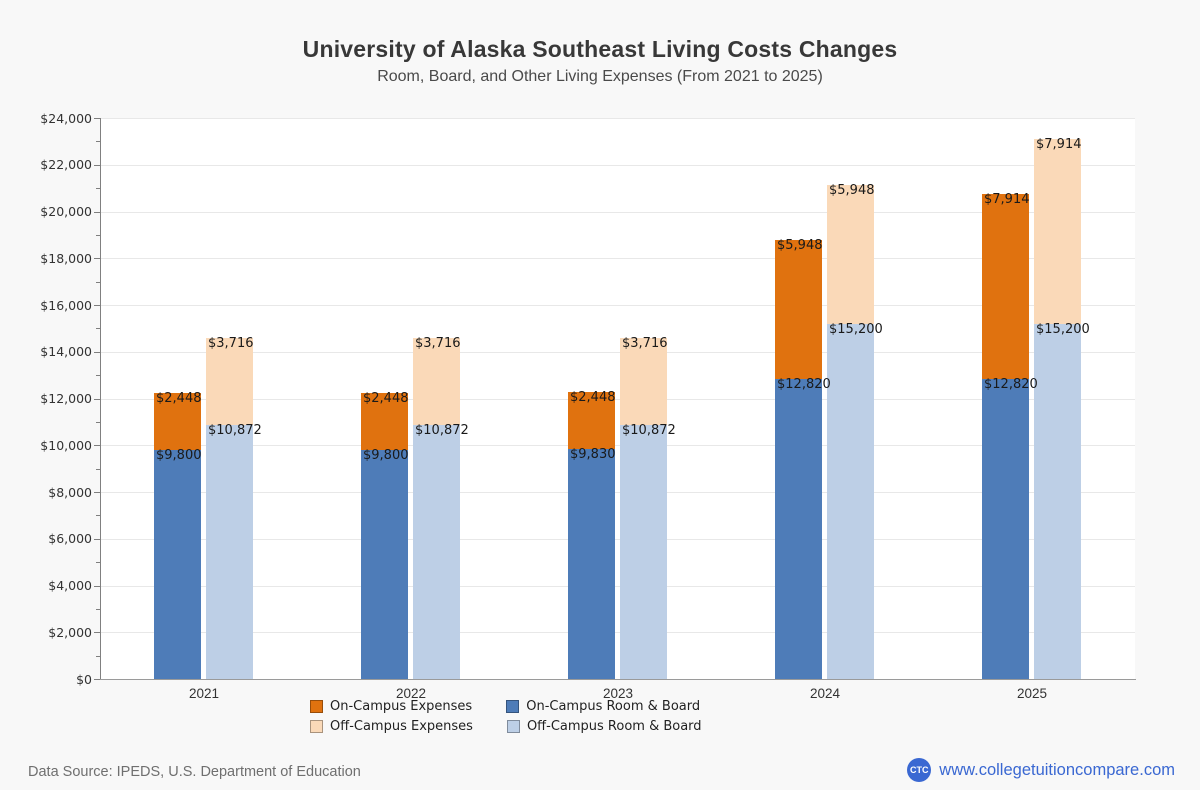 The image size is (1200, 800). What do you see at coordinates (804, 384) in the screenshot?
I see `bar-value-label: $12,820` at bounding box center [804, 384].